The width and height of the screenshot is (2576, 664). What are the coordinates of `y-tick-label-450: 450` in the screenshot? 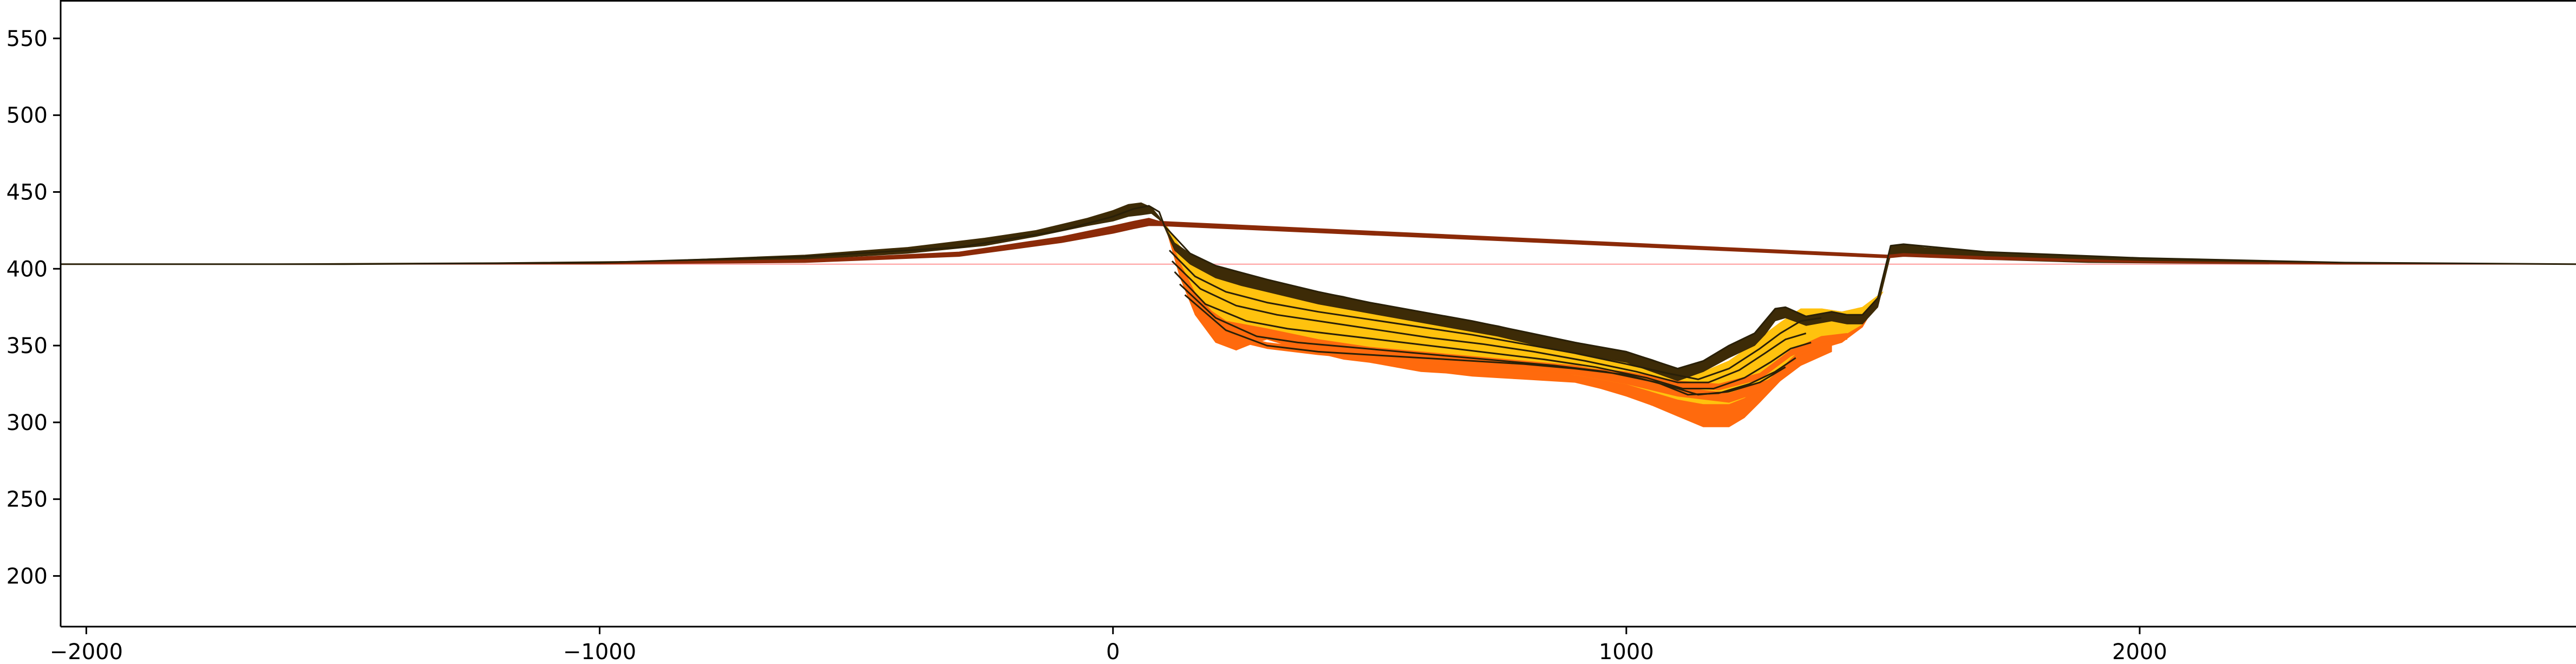 It's located at (27, 193).